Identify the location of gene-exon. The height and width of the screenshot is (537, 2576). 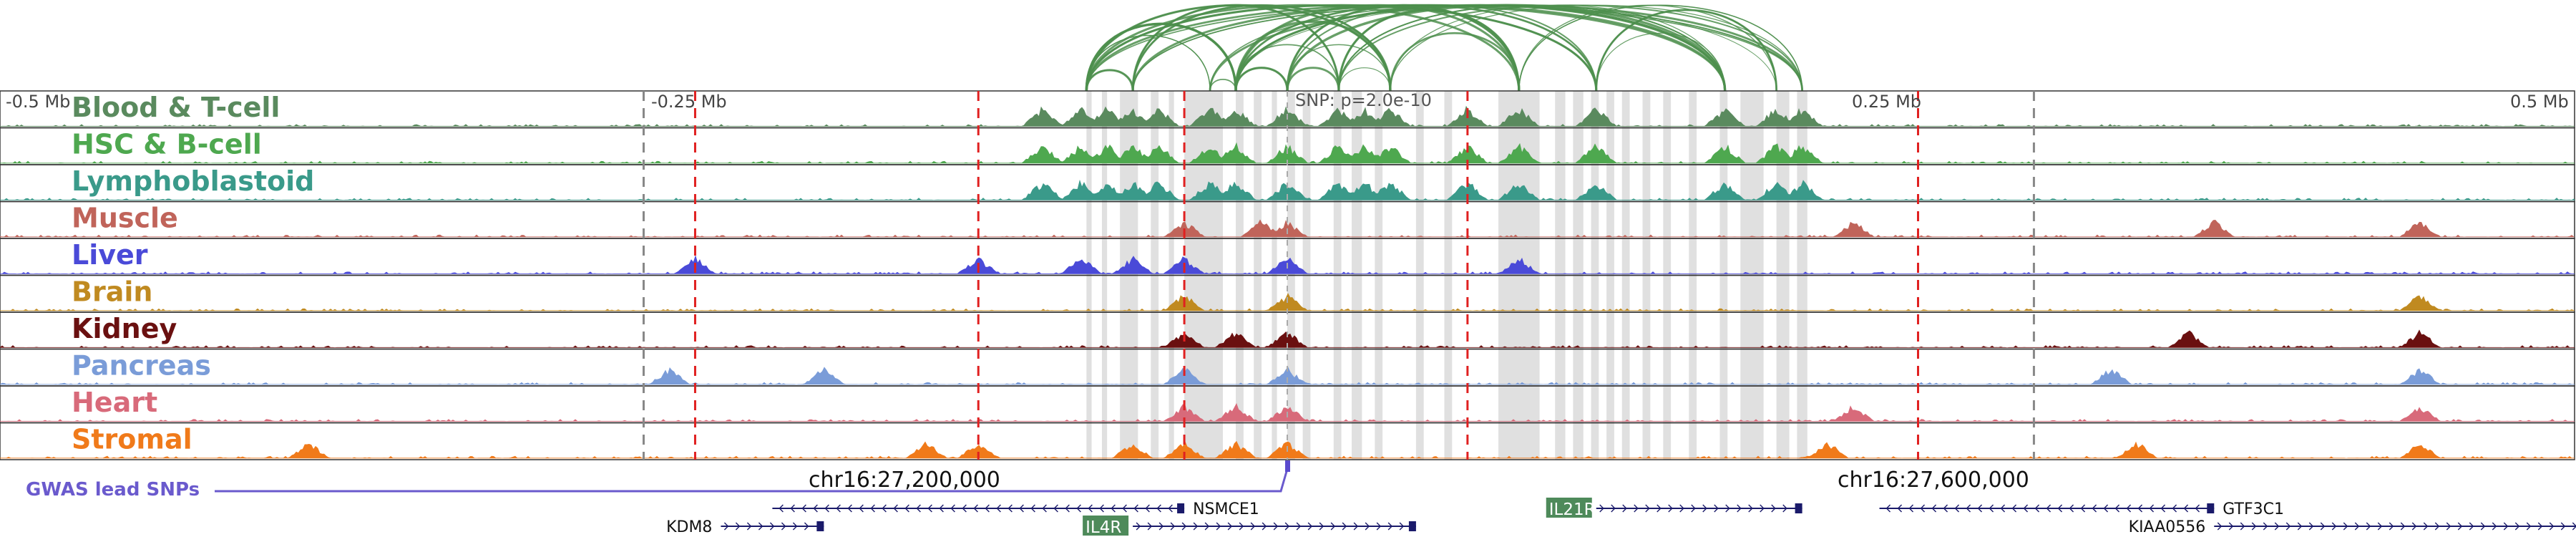
(820, 526).